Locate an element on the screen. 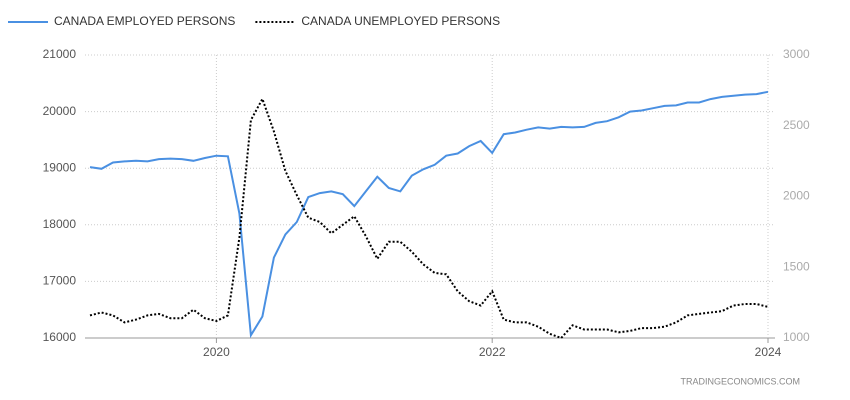  y-tick-label: 20000 is located at coordinates (60, 111).